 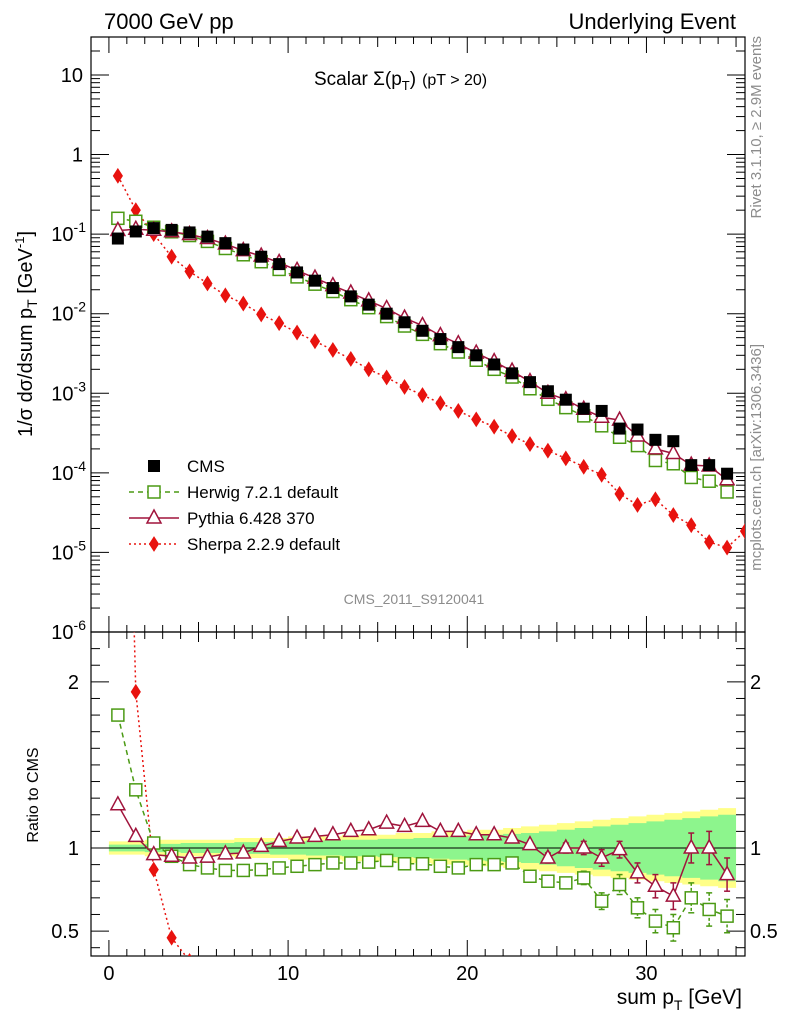 I want to click on upper-y-axis-label: 1/σ dσ/dsum pT [GeV-1], so click(x=26, y=334).